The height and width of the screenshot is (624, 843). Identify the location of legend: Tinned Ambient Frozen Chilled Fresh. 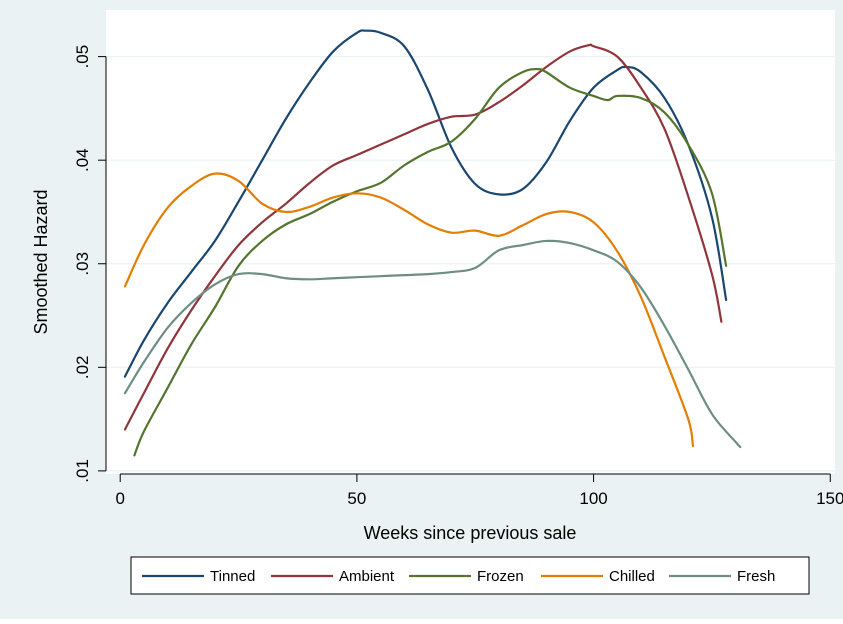
(470, 575).